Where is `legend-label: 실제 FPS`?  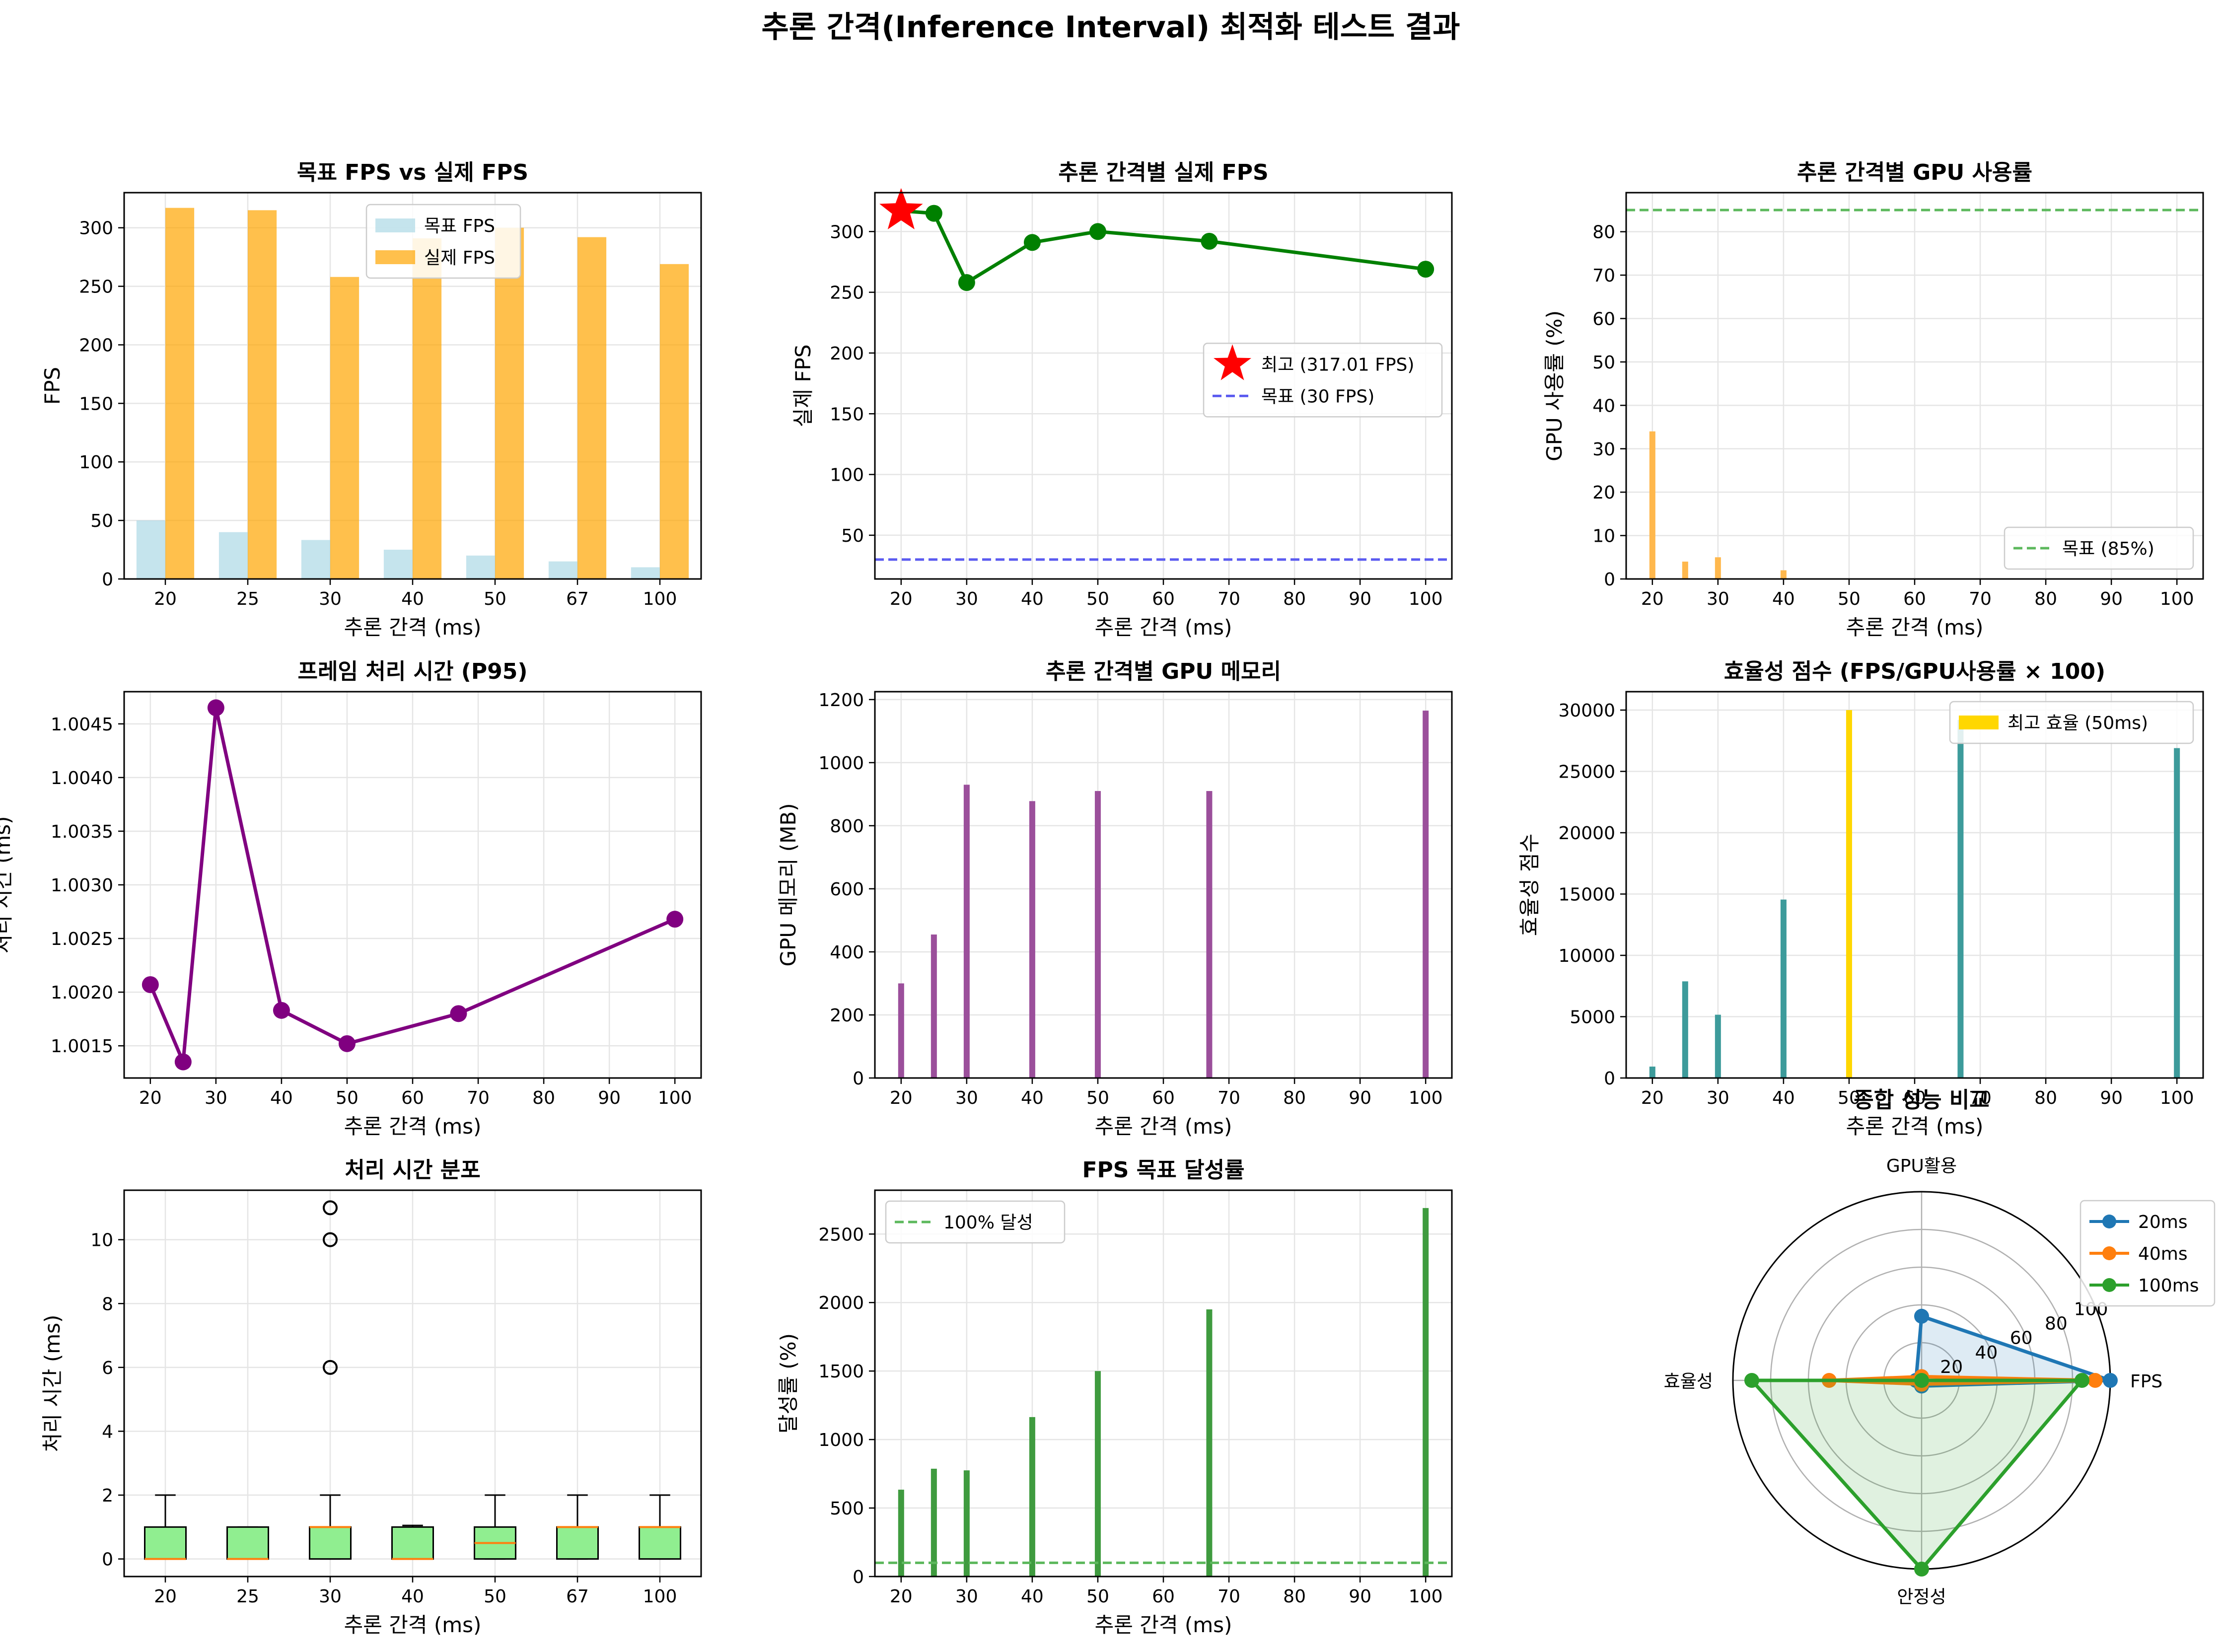 legend-label: 실제 FPS is located at coordinates (459, 258).